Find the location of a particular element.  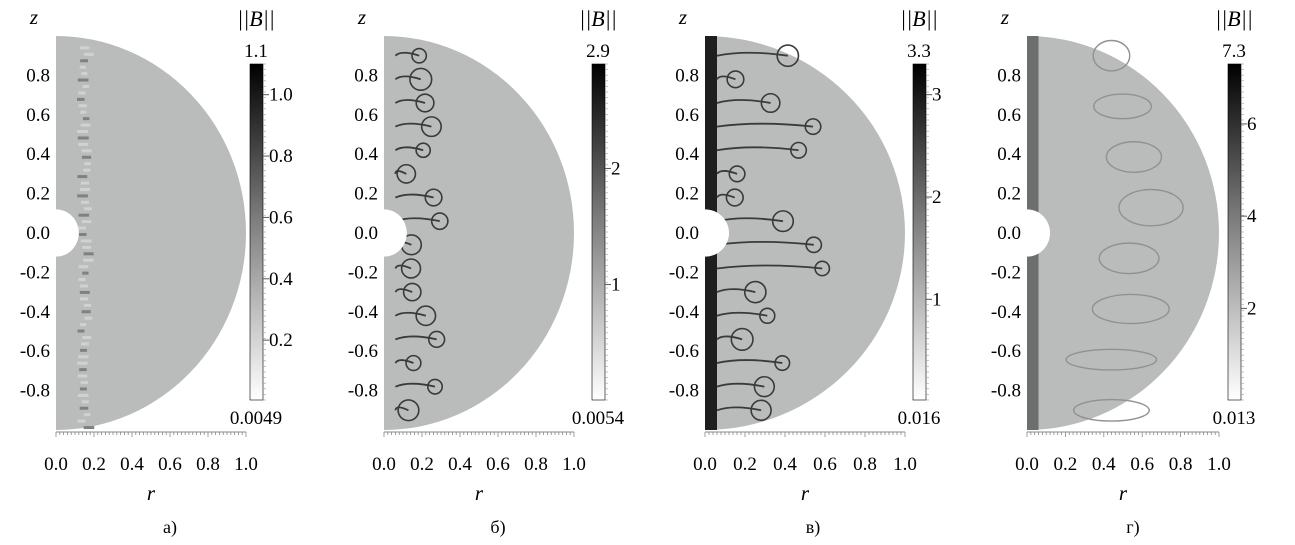

y-tick-label: 0.2 is located at coordinates (1009, 194).